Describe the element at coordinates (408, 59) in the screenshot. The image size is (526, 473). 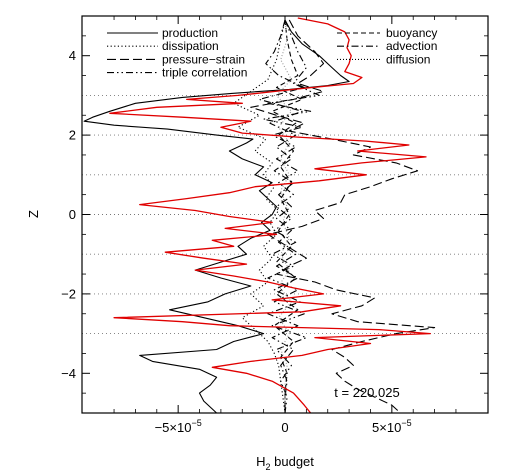
I see `legend-label-diffusion: diffusion` at that location.